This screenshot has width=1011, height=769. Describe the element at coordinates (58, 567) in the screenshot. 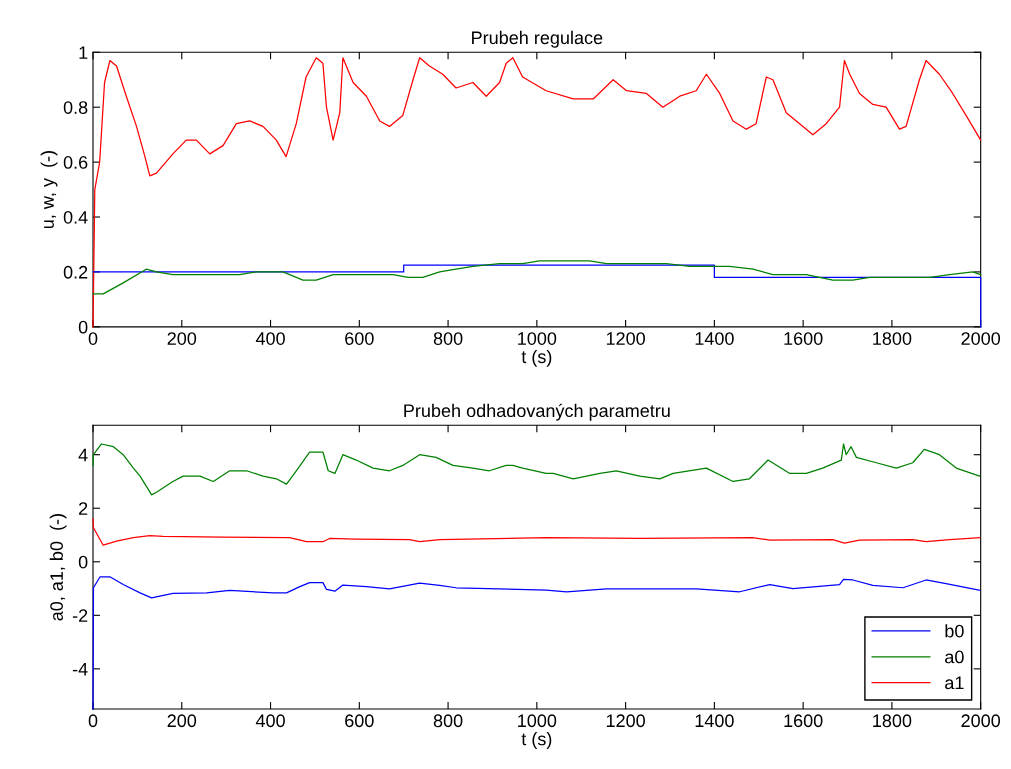

I see `y-axis-title: a0, a1, b0 (-)` at that location.